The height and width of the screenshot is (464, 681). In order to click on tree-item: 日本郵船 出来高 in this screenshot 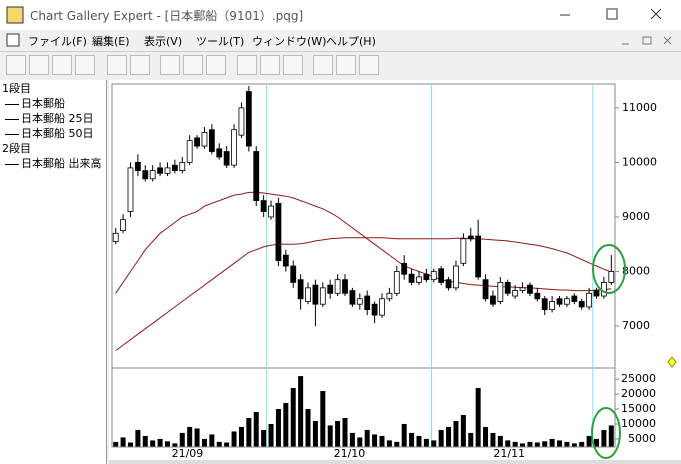, I will do `click(53, 163)`.